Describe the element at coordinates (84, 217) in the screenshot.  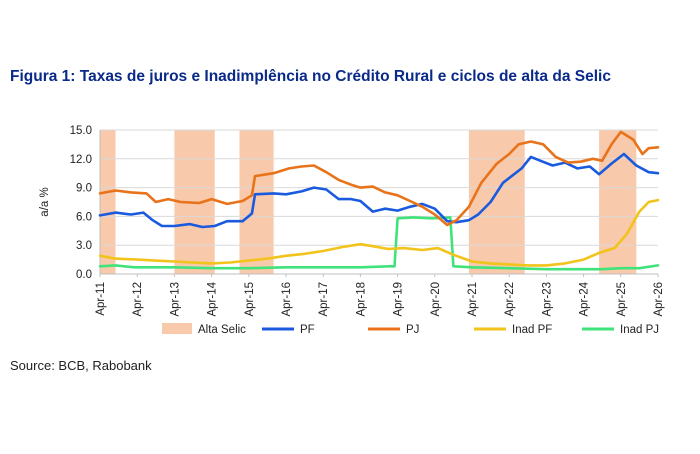
I see `y-tick-label: 6.0` at that location.